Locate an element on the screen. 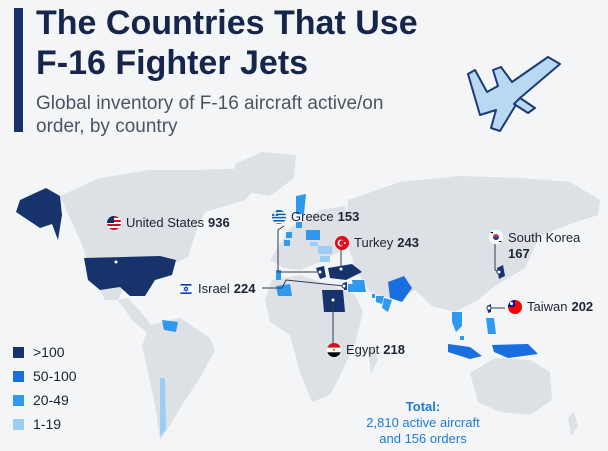 The image size is (608, 451). f16-jet-icon is located at coordinates (514, 94).